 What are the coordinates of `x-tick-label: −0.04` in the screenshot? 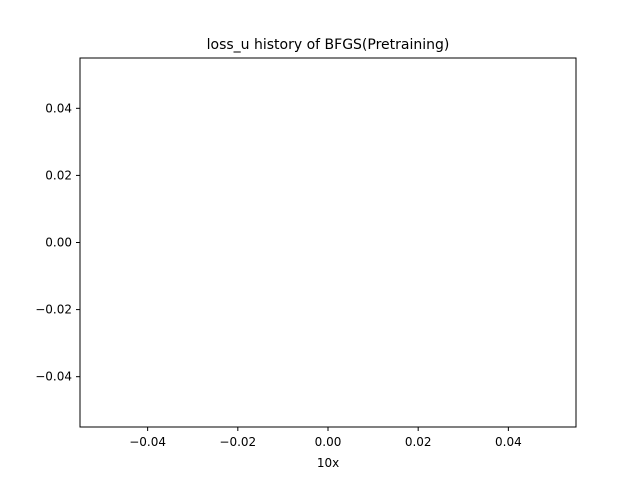 It's located at (147, 442).